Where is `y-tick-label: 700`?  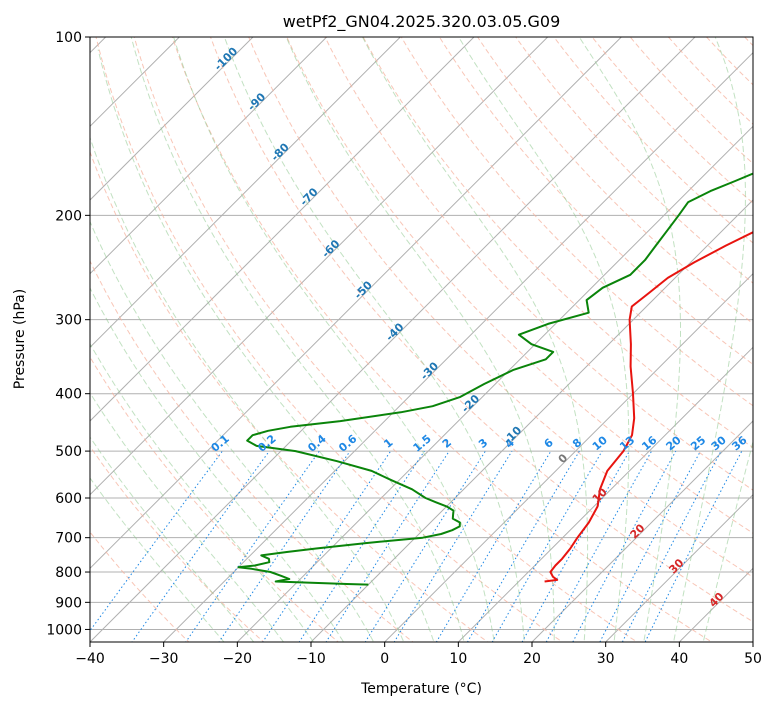 y-tick-label: 700 is located at coordinates (68, 539).